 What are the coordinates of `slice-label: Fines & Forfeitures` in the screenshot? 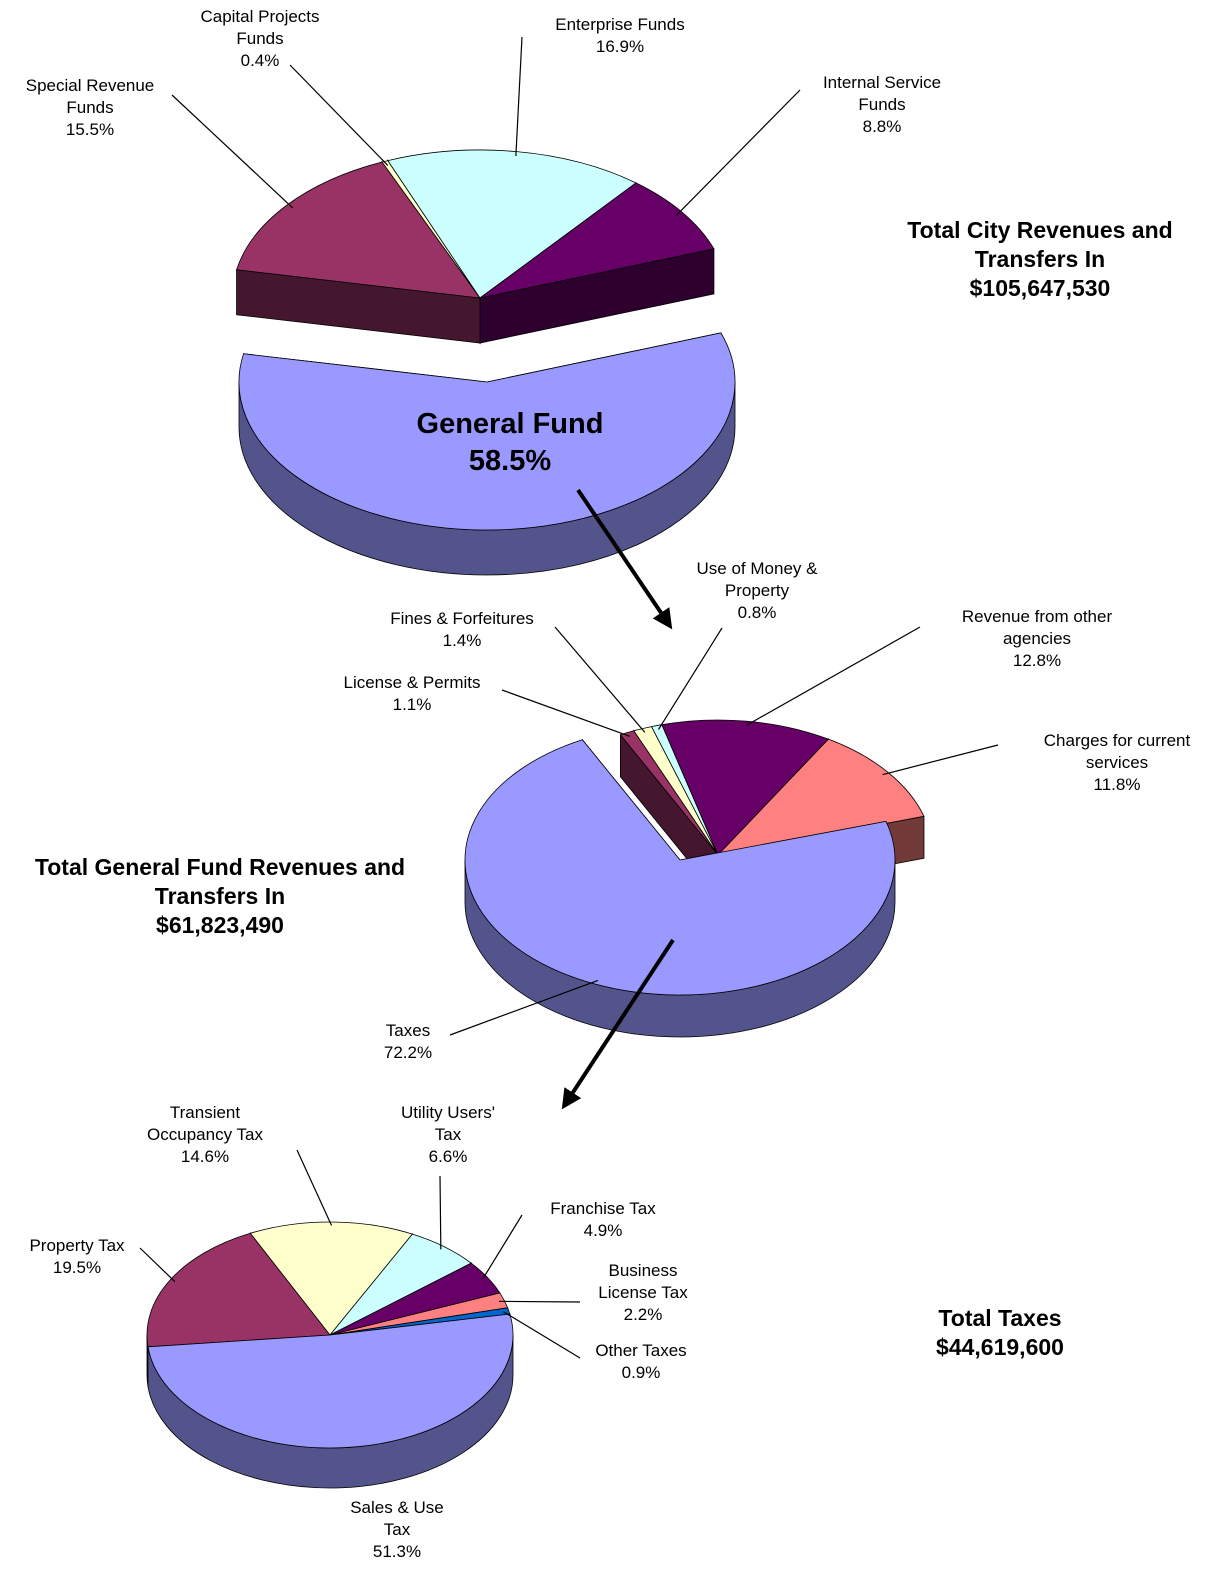 It's located at (462, 618).